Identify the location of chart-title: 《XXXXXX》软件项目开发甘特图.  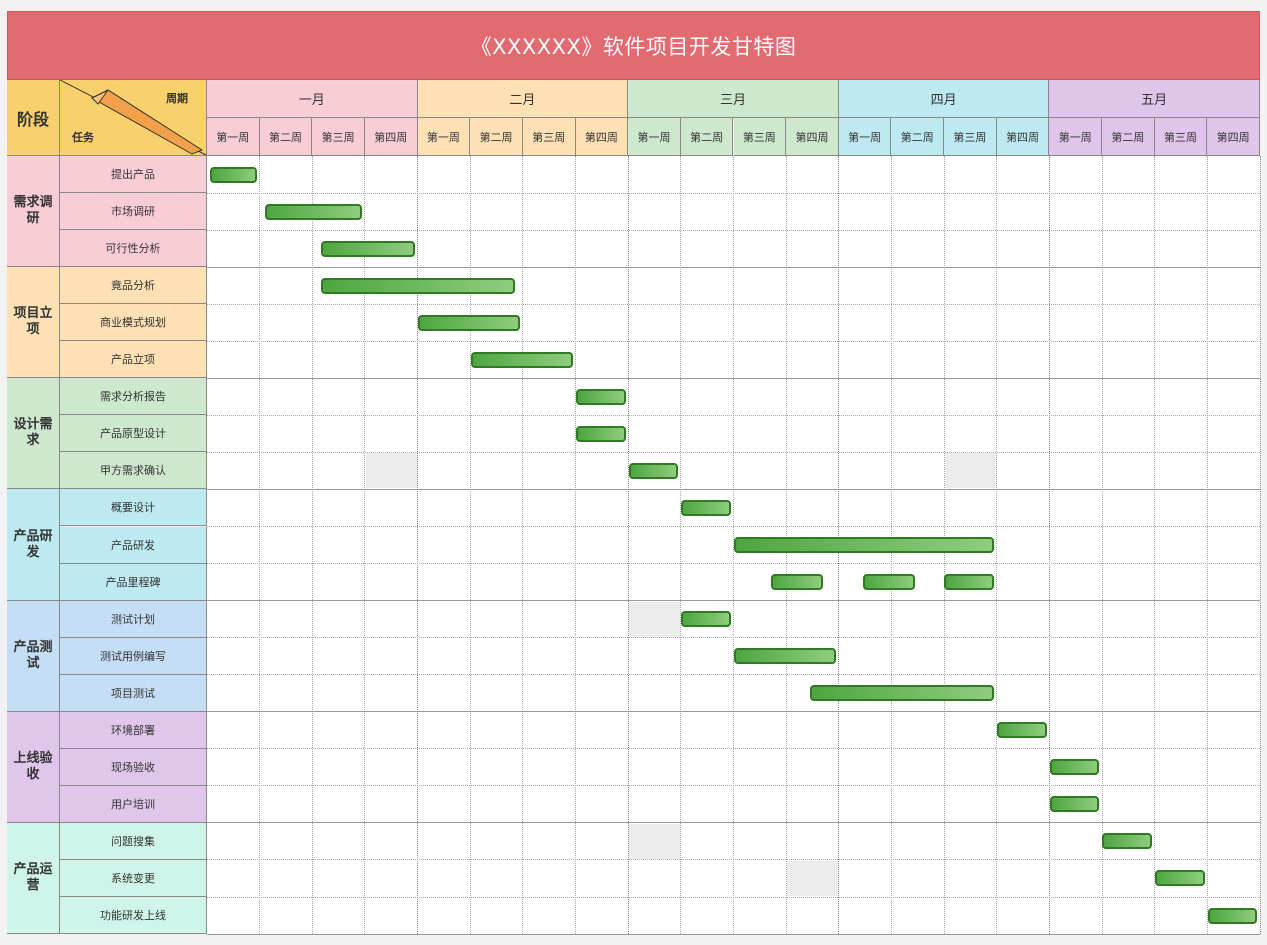
(633, 45).